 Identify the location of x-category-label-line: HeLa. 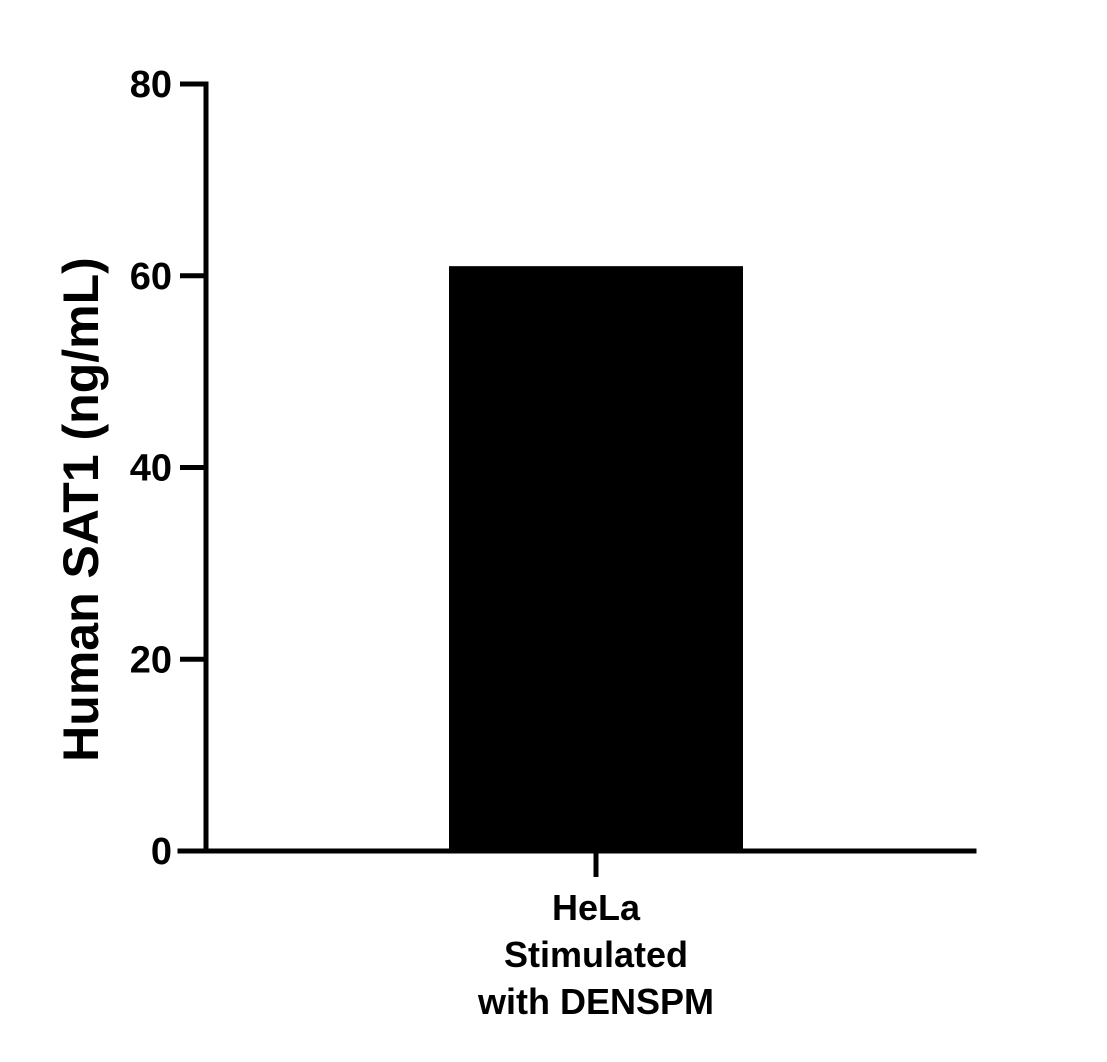
(596, 907).